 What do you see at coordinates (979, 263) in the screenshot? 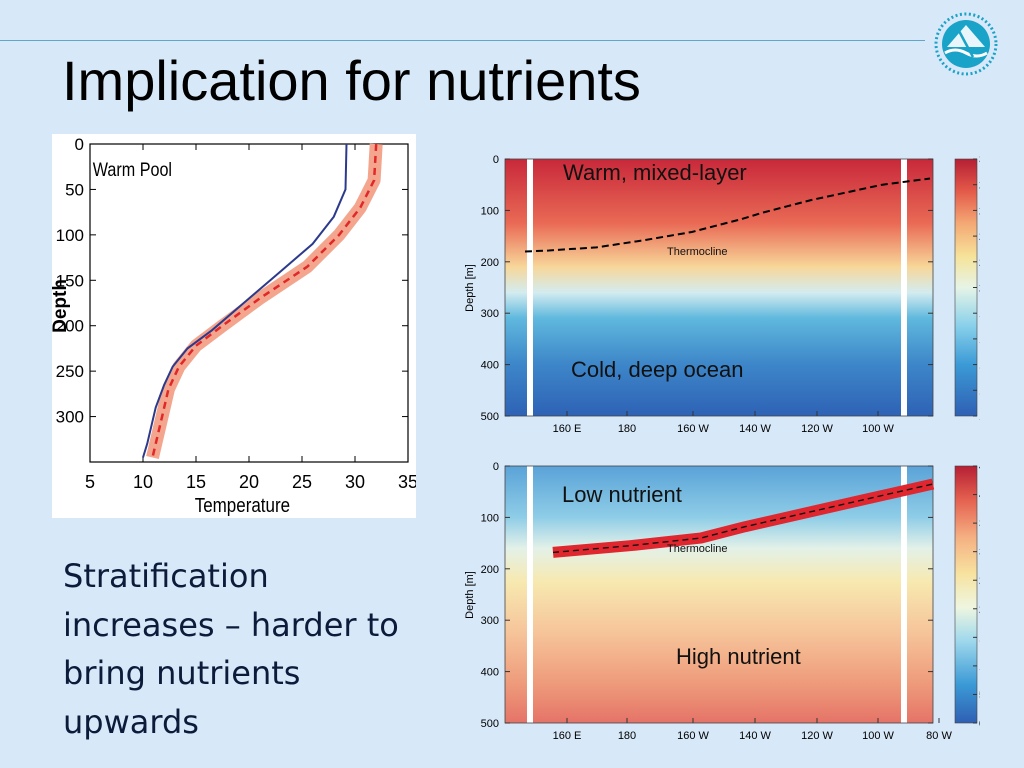
I see `colorbar-label: 22` at bounding box center [979, 263].